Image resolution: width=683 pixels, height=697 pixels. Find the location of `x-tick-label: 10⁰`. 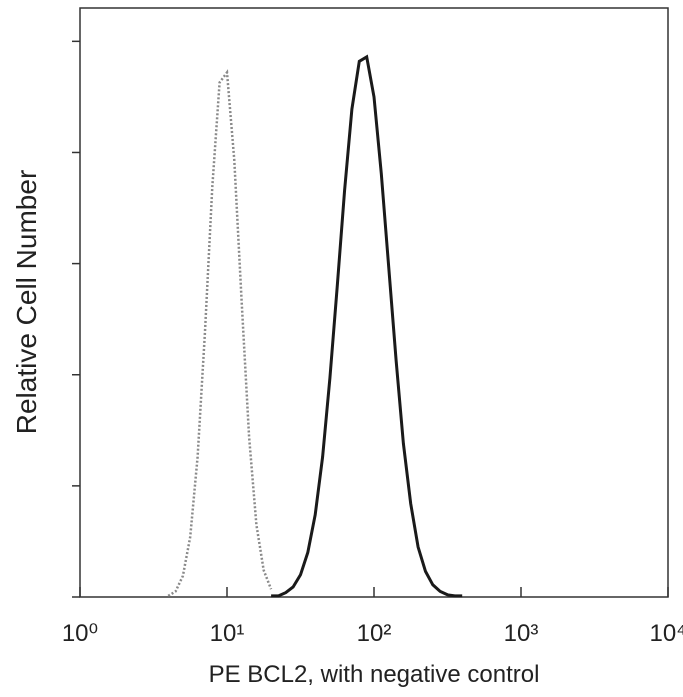

x-tick-label: 10⁰ is located at coordinates (80, 633).